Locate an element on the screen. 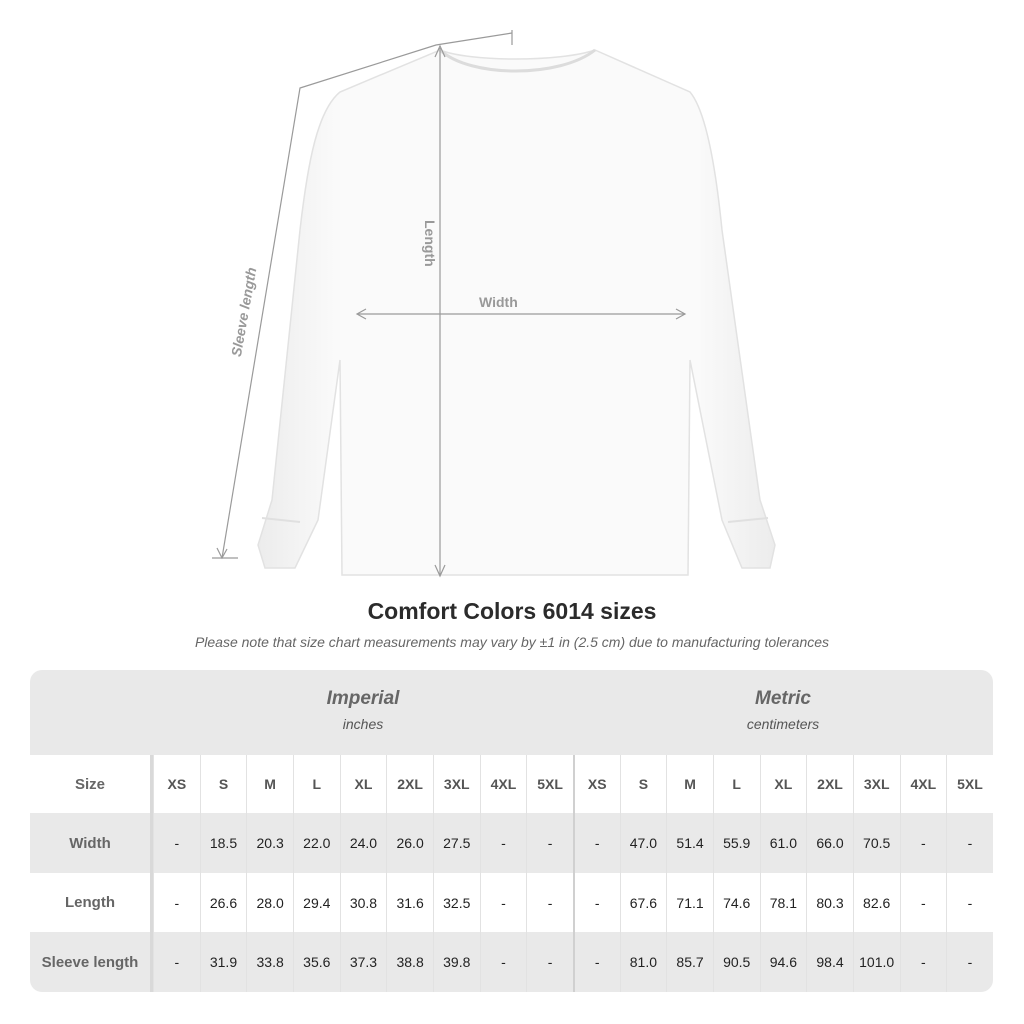 Image resolution: width=1024 pixels, height=1024 pixels. value-cell: 31.9 is located at coordinates (223, 962).